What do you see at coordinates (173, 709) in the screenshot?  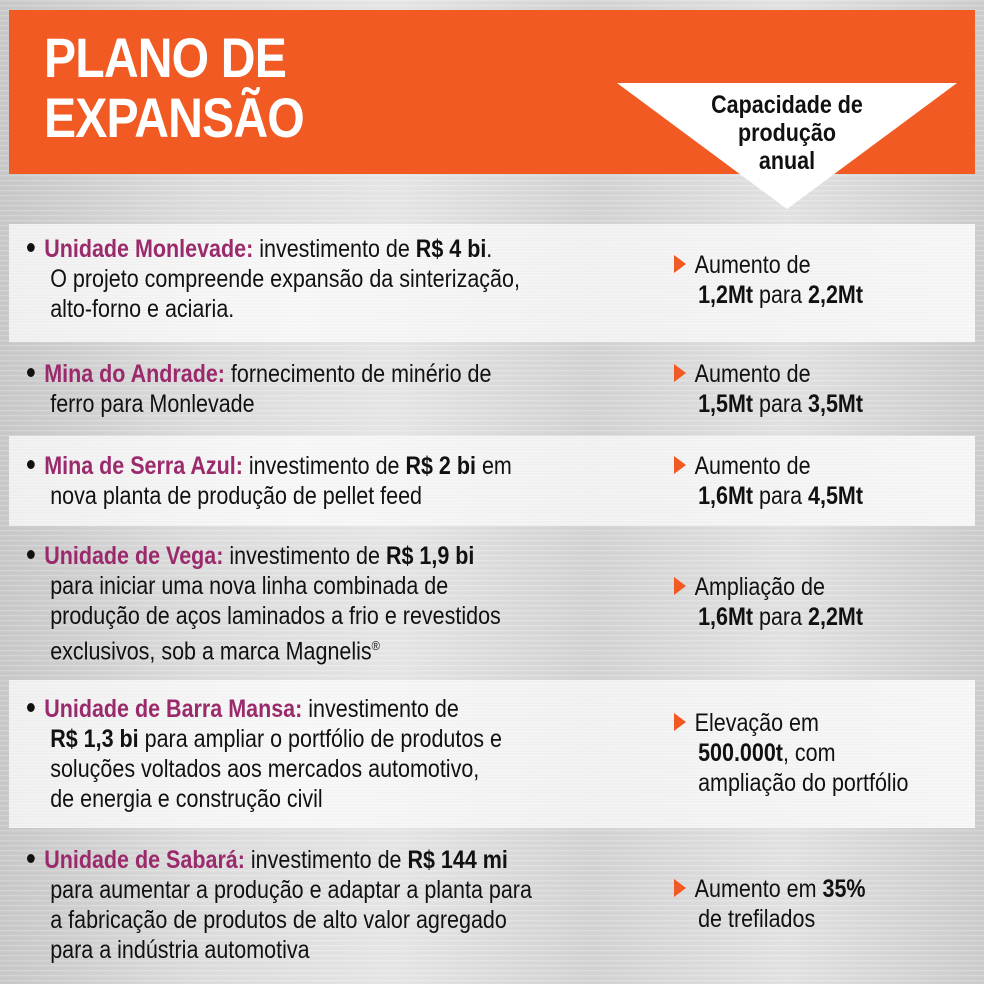 I see `unit-name: Unidade de Barra Mansa:` at bounding box center [173, 709].